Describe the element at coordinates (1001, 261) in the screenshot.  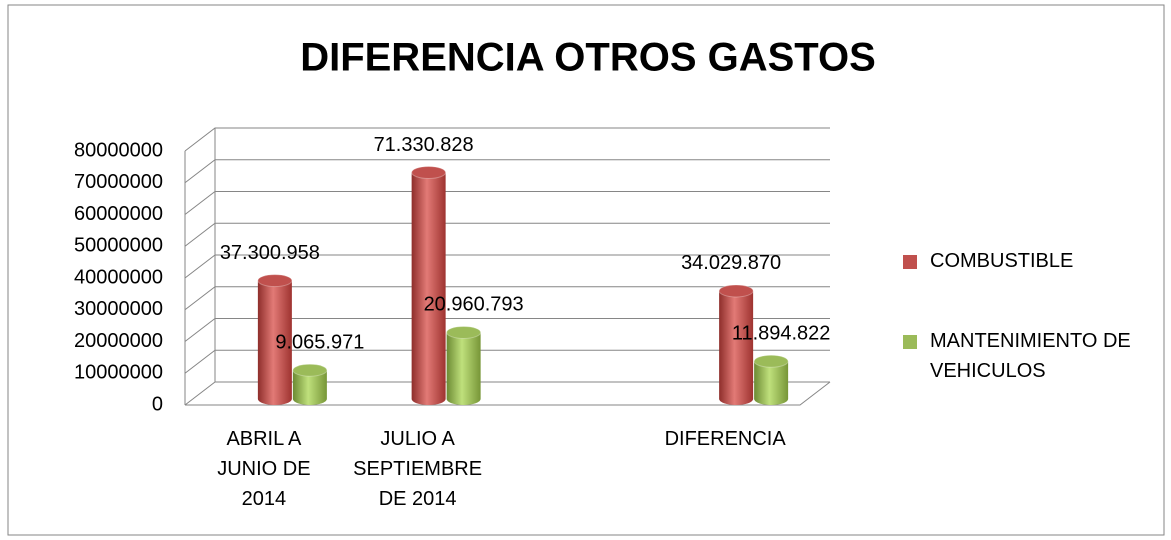
I see `legend-label: COMBUSTIBLE` at that location.